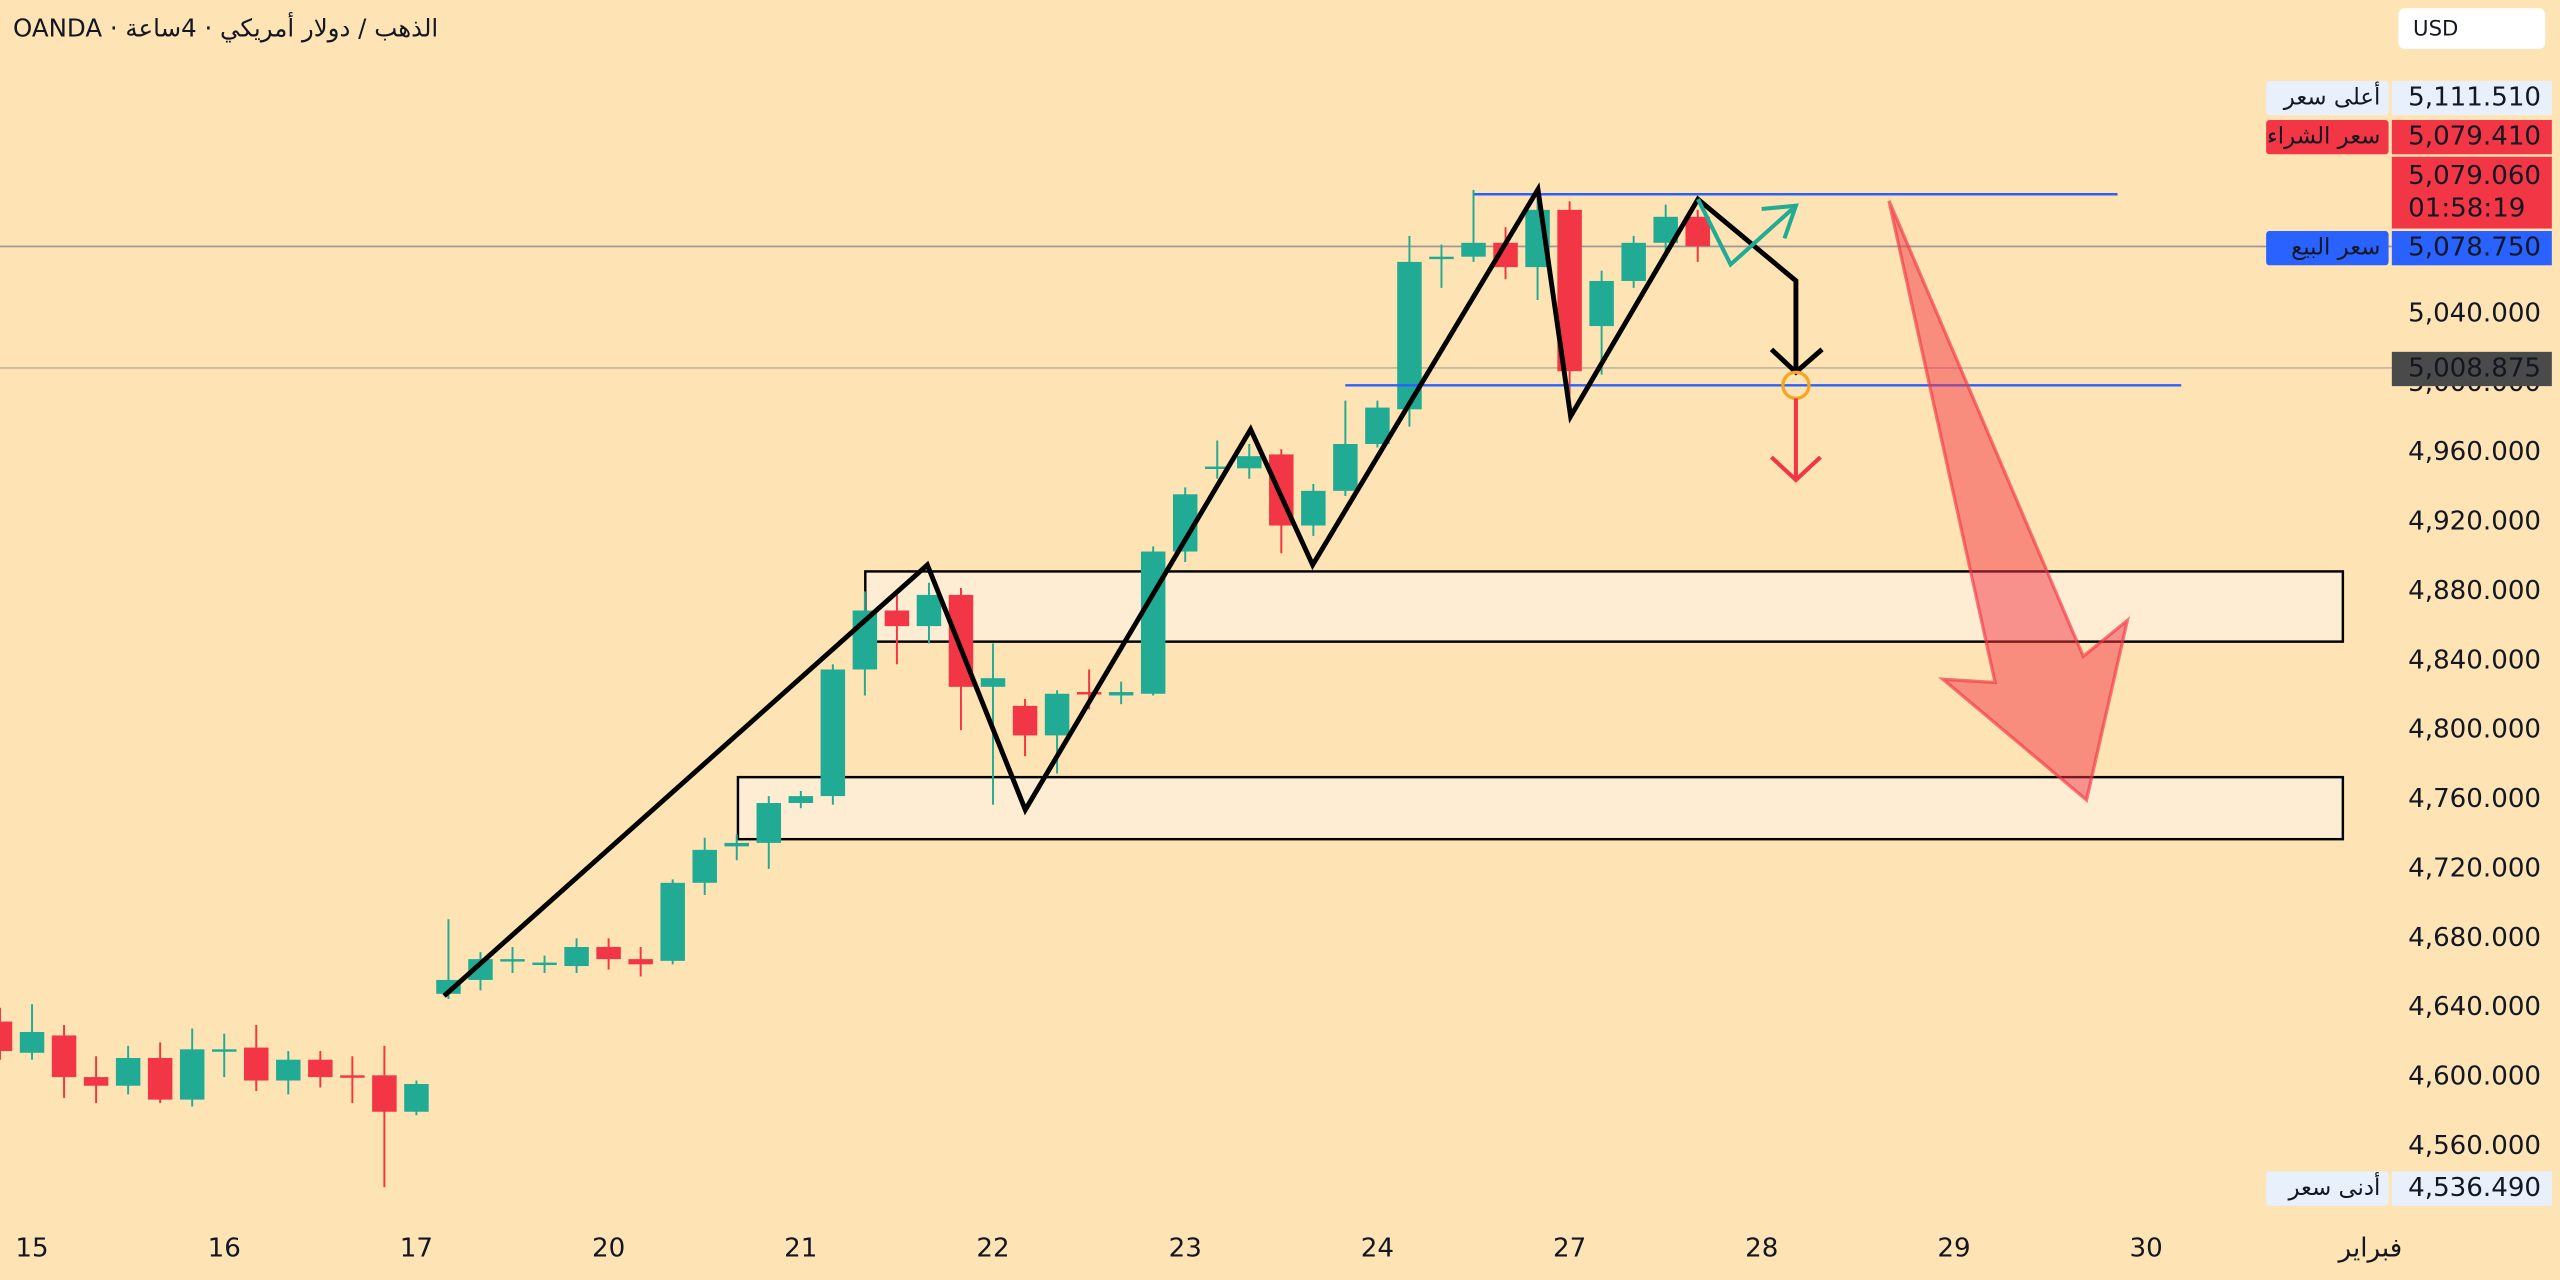  What do you see at coordinates (992, 1248) in the screenshot?
I see `x-tick-label: 22` at bounding box center [992, 1248].